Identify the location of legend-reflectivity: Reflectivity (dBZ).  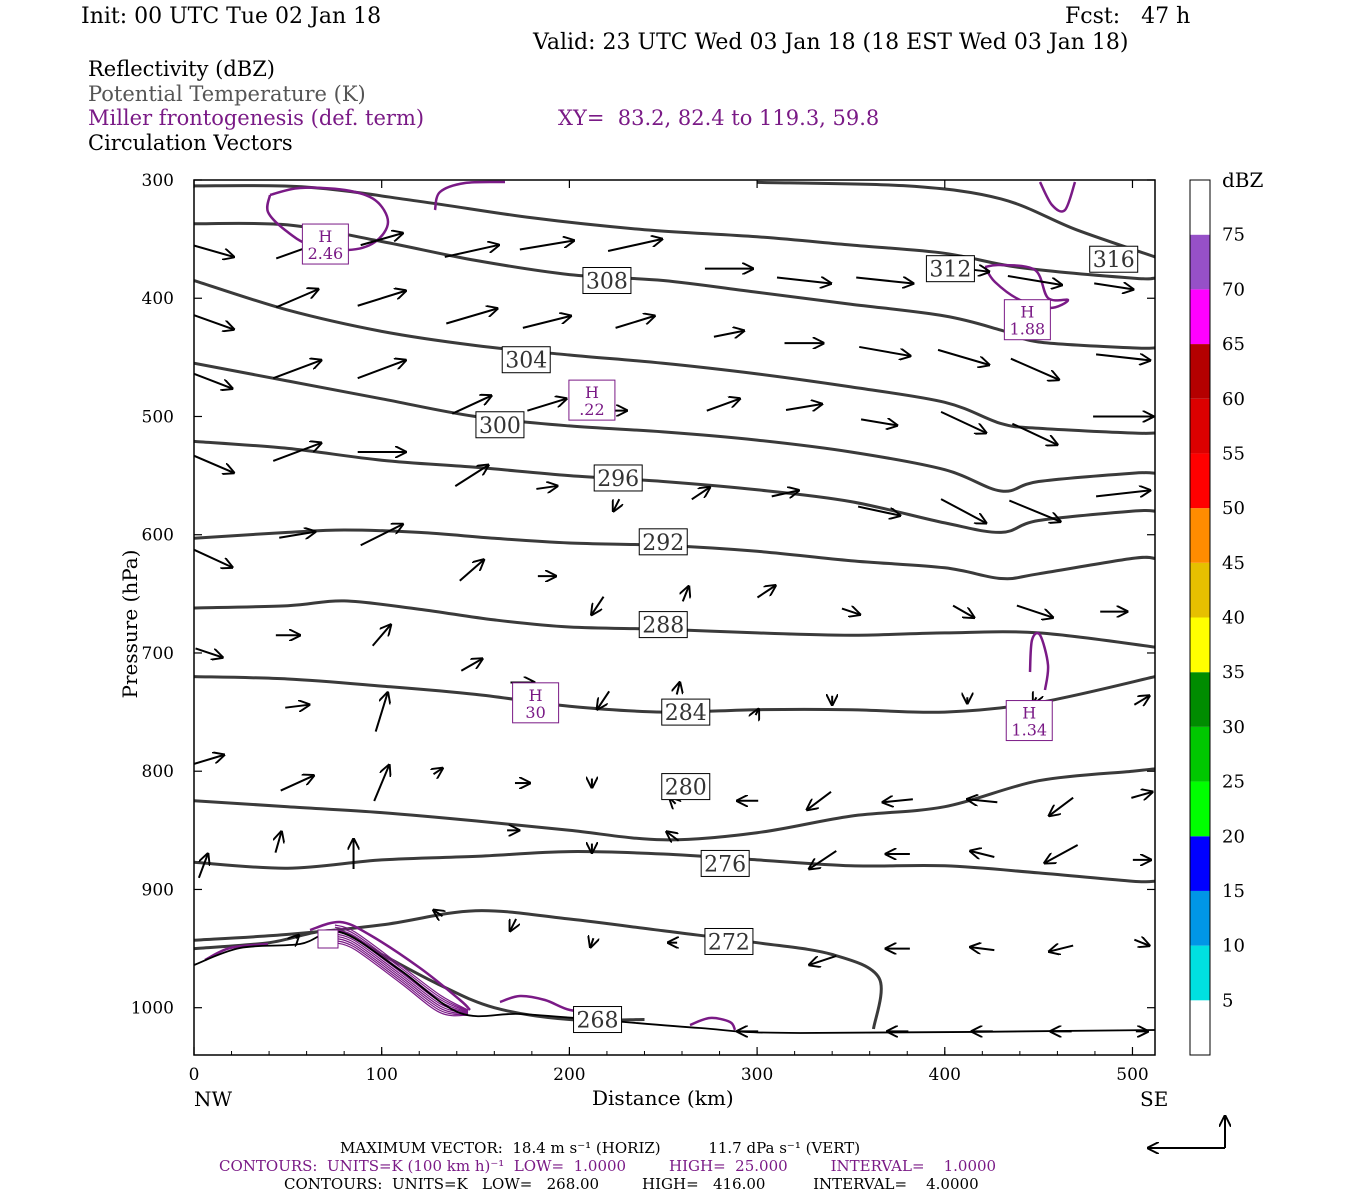
(182, 69).